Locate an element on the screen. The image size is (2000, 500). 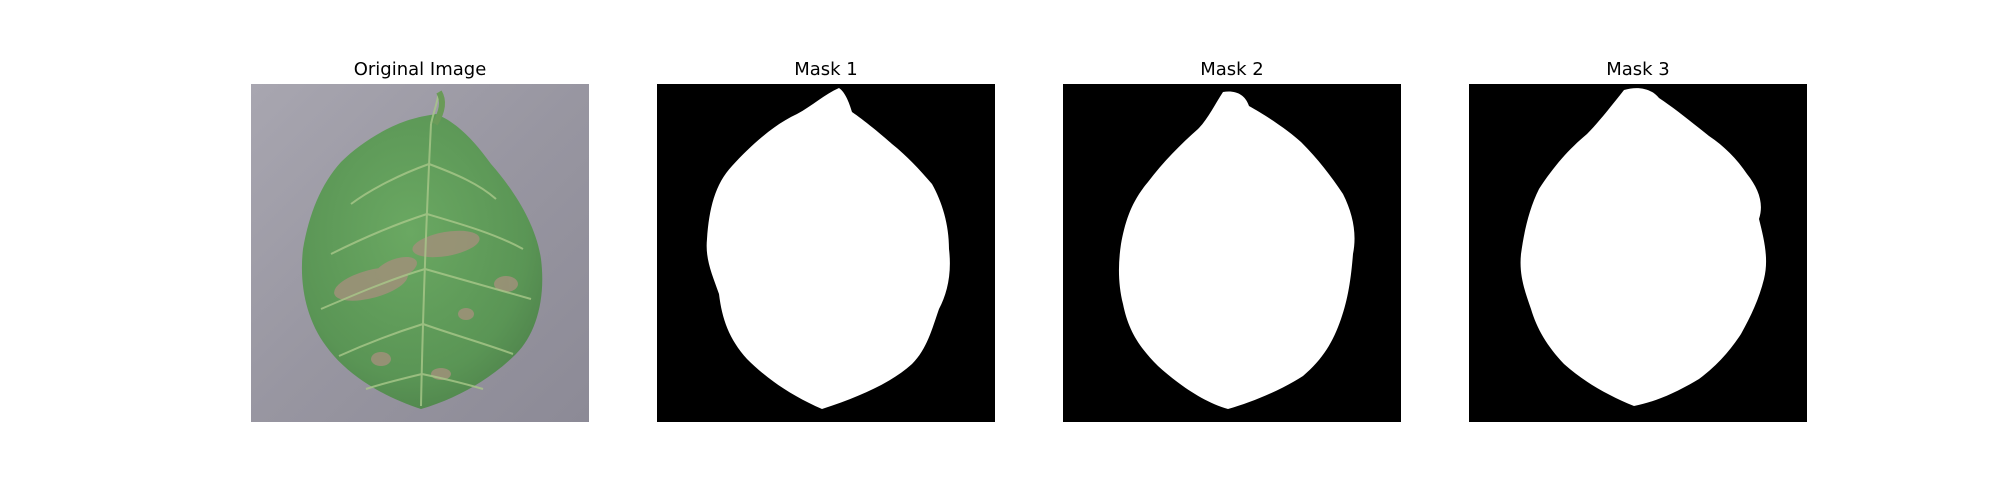
mask-1-region is located at coordinates (828, 248).